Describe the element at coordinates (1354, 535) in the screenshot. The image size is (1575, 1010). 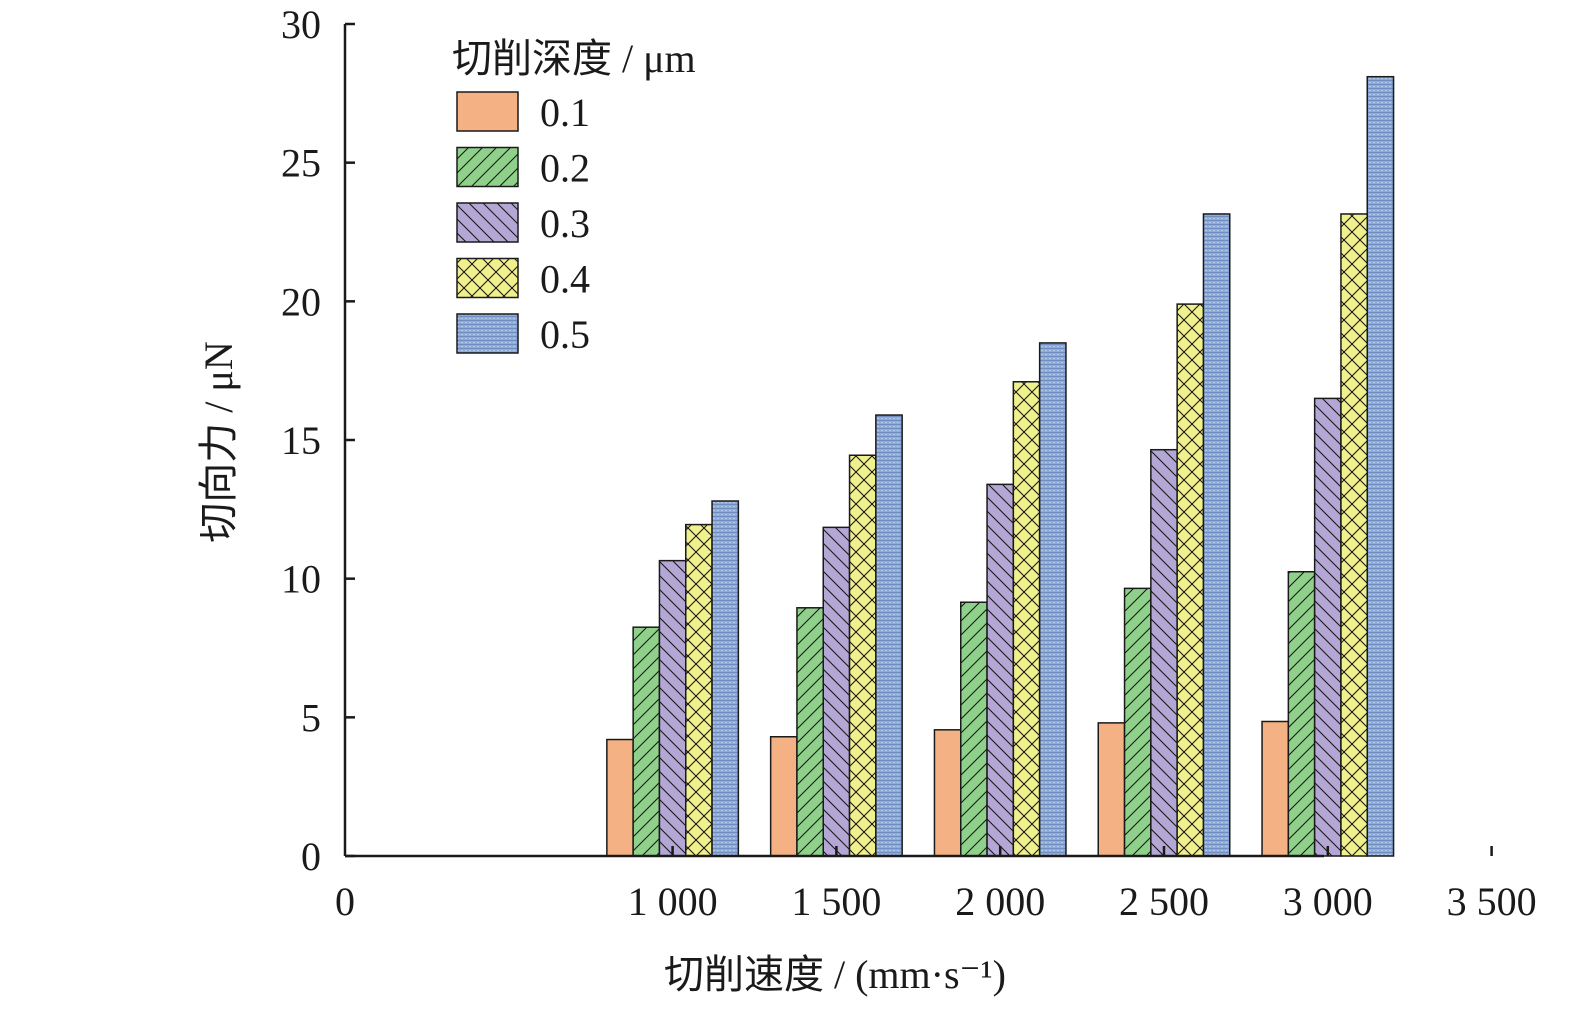
I see `bar-0.4-3000` at that location.